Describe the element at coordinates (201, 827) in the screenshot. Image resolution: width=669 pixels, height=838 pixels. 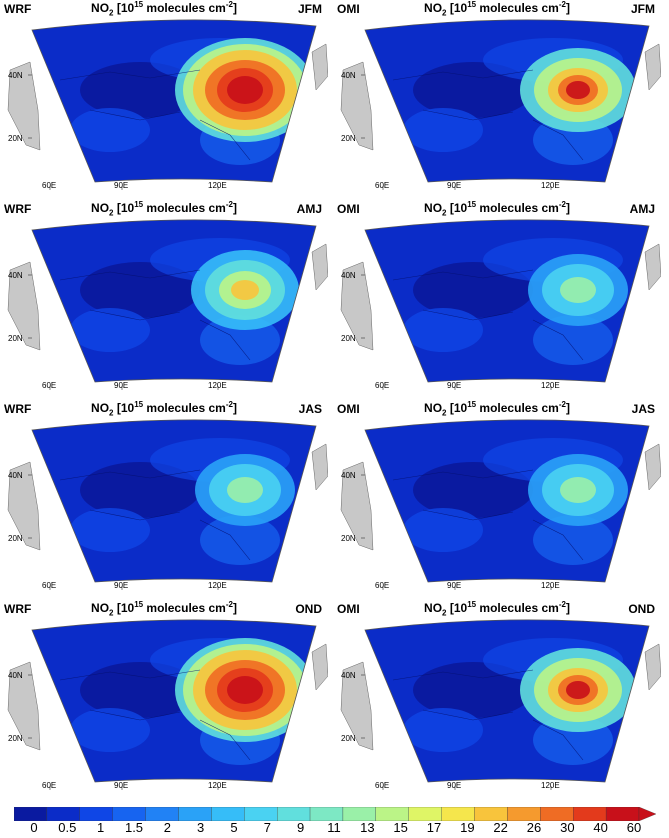
I see `colorbar-tick-label: 3` at that location.